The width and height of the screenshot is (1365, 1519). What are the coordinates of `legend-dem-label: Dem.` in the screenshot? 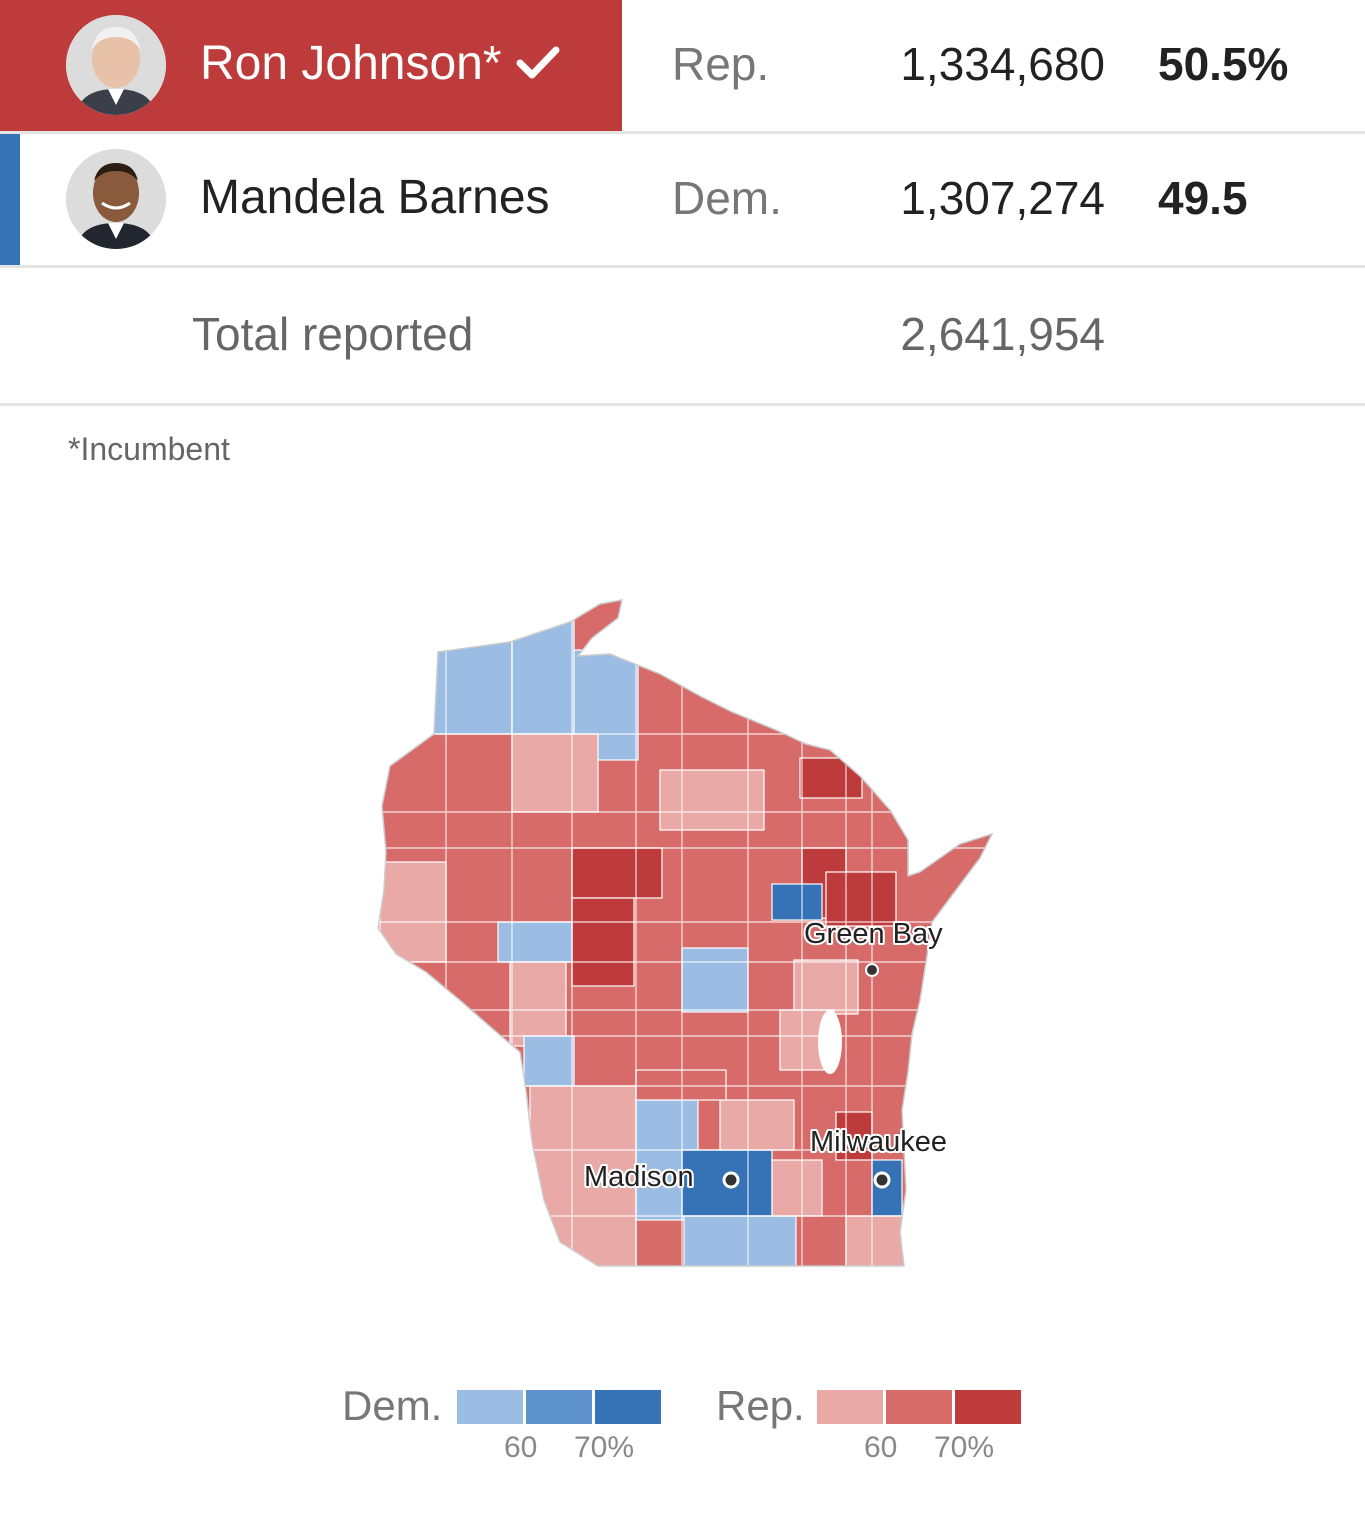 It's located at (392, 1405).